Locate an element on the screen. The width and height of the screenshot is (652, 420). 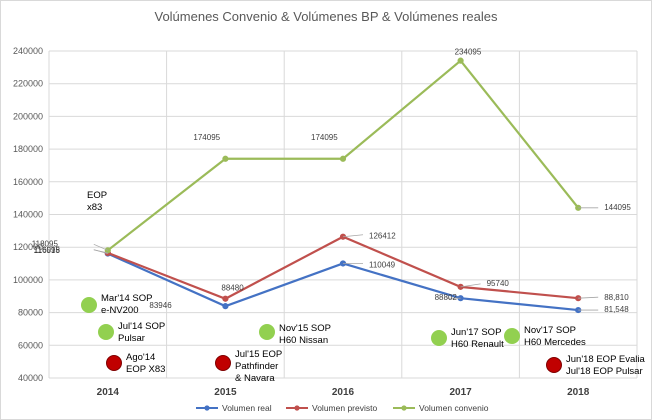
y-tick-label: 220000 is located at coordinates (28, 84).